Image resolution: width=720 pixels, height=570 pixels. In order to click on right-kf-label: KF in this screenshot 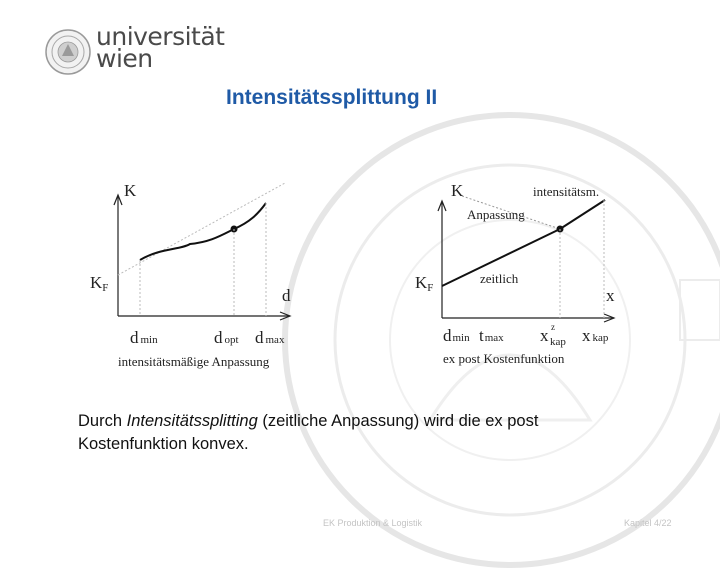, I will do `click(424, 283)`.